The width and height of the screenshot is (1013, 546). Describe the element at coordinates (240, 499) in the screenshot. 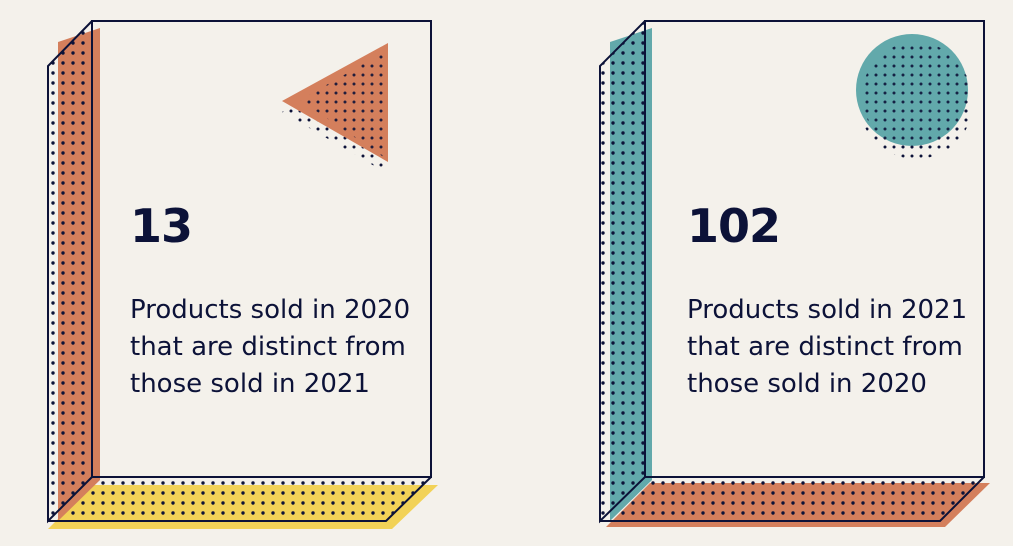

I see `card-1-bottom-dots` at that location.